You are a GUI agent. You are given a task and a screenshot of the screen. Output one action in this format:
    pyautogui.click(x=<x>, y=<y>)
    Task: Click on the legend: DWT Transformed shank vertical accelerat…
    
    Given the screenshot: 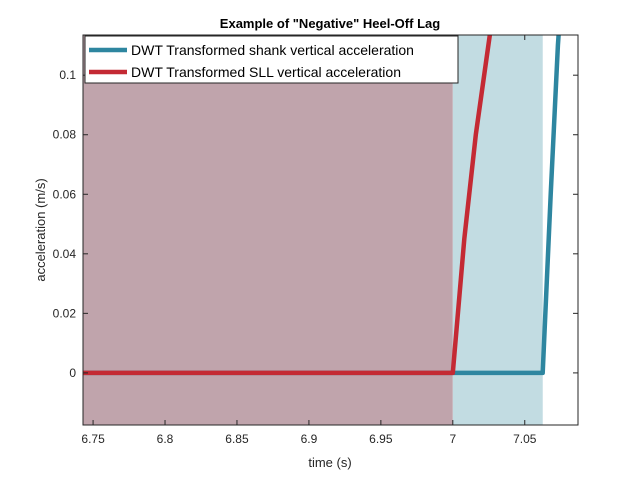 What is the action you would take?
    pyautogui.click(x=271, y=59)
    